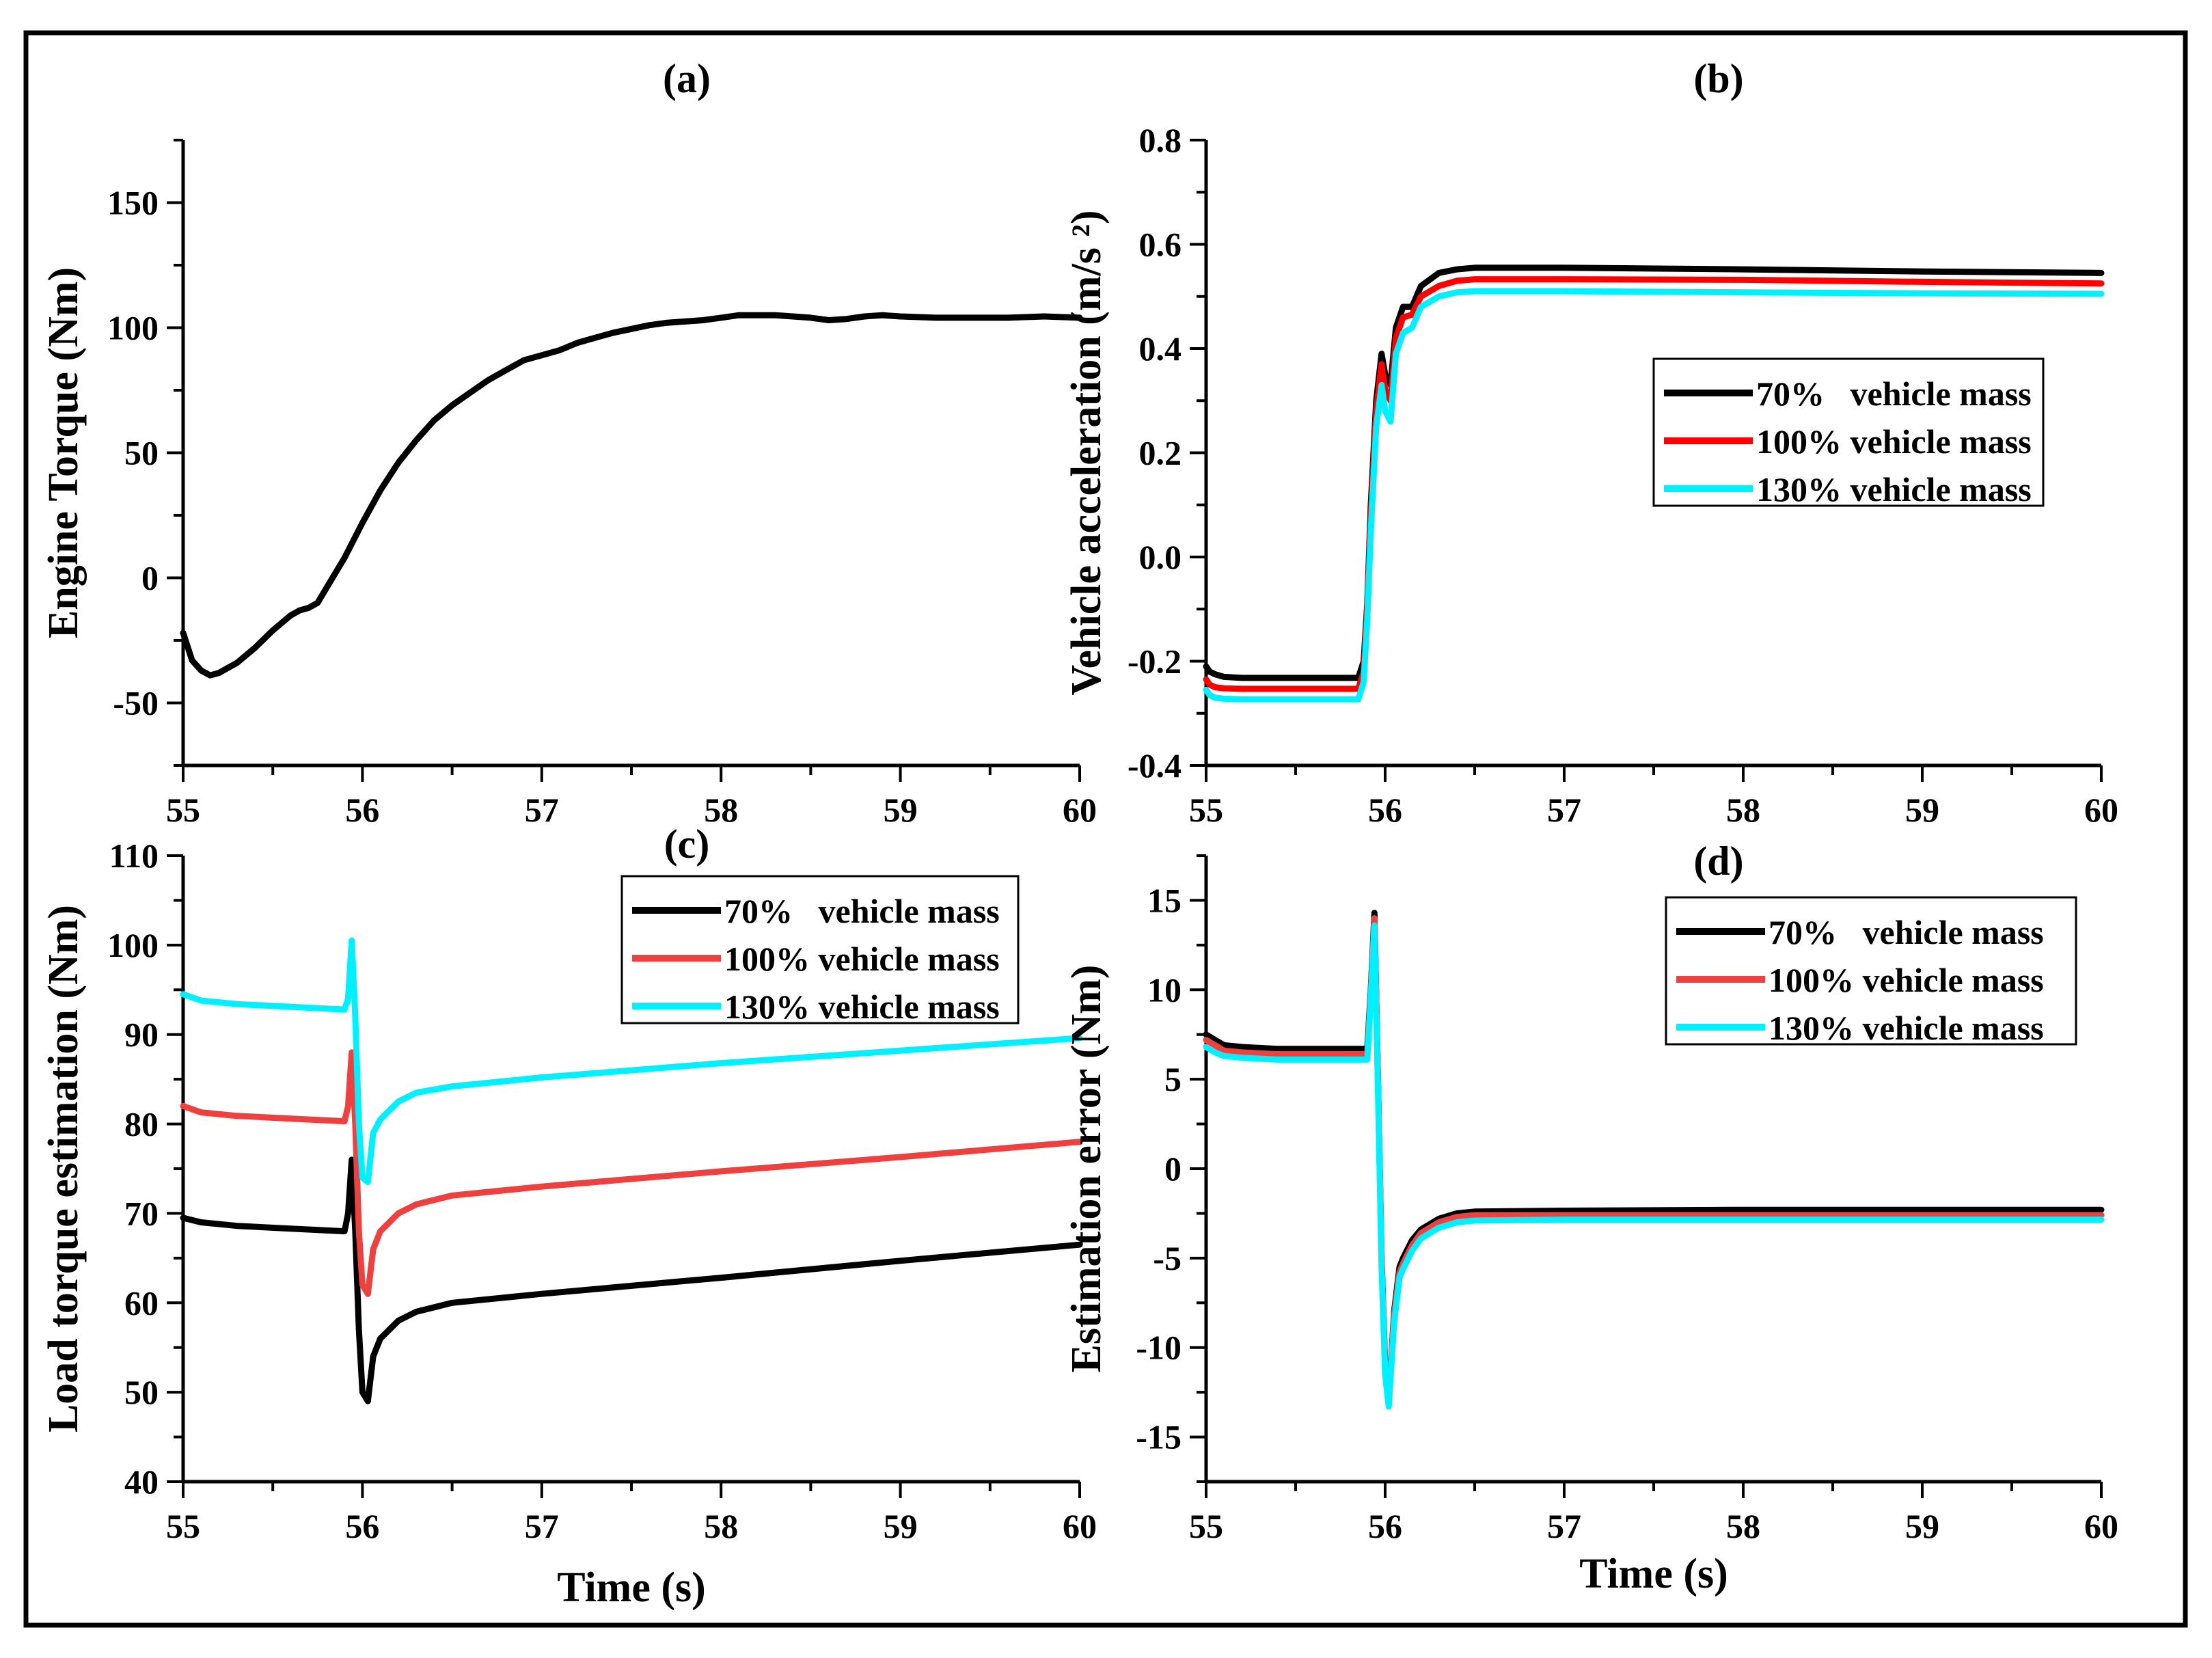 This screenshot has height=1658, width=2212. What do you see at coordinates (1155, 661) in the screenshot?
I see `y-tick-label: -0.2` at bounding box center [1155, 661].